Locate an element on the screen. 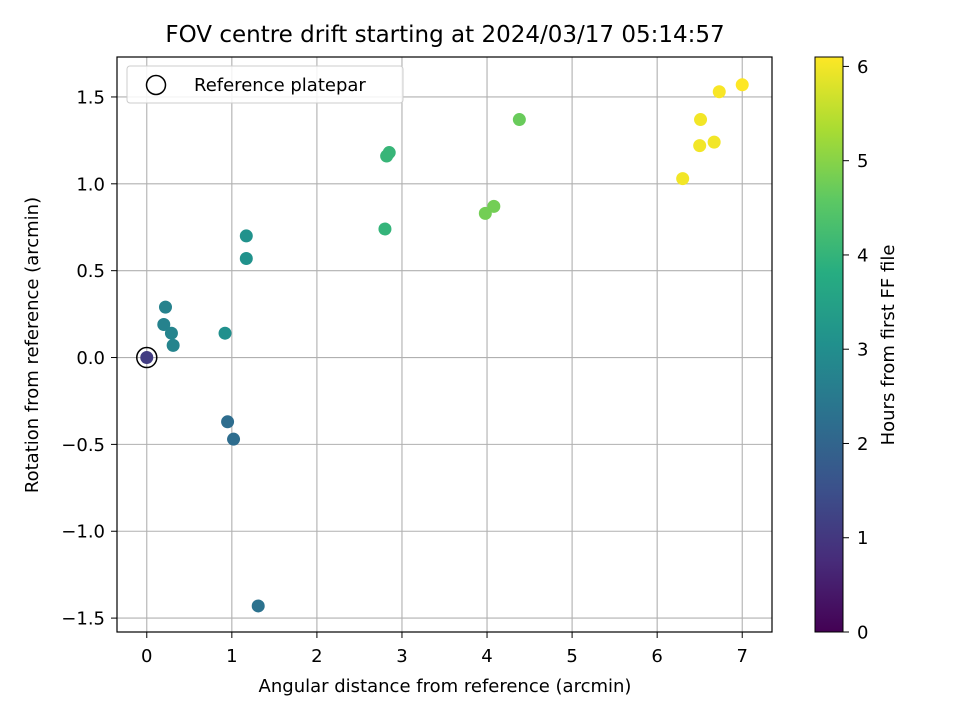 The image size is (960, 720). x-axis-label: Angular distance from reference (arcmin) is located at coordinates (445, 686).